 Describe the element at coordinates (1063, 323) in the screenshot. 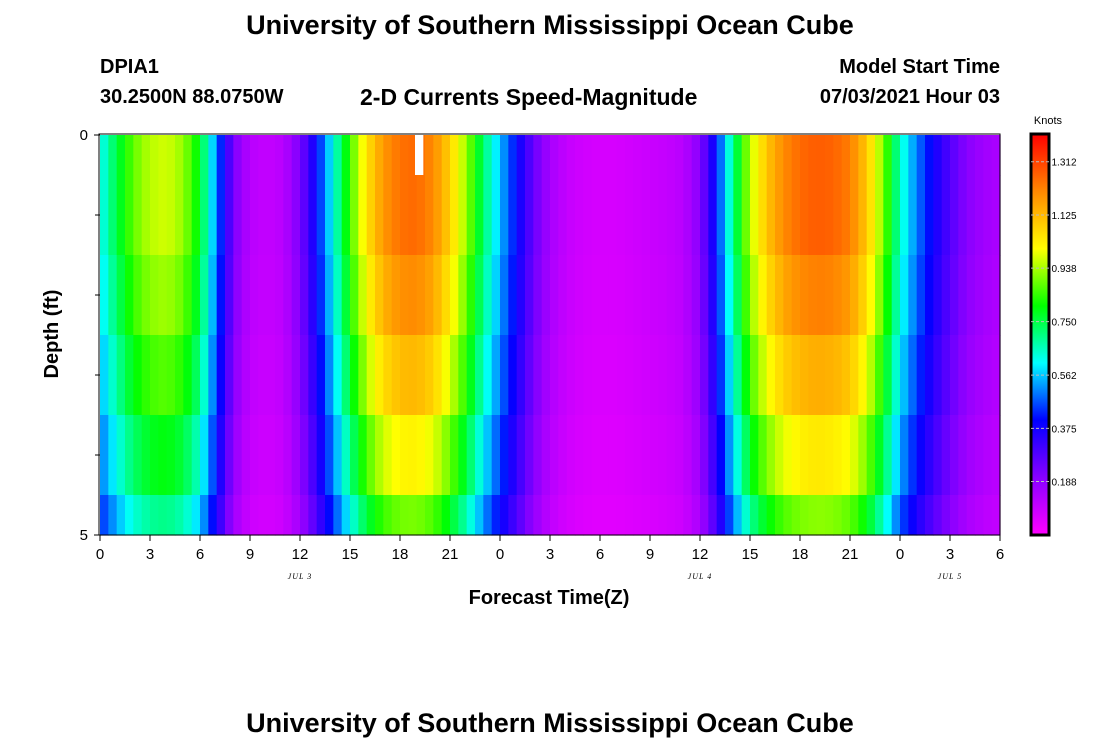

I see `colorbar-tick-label: 0.750` at that location.